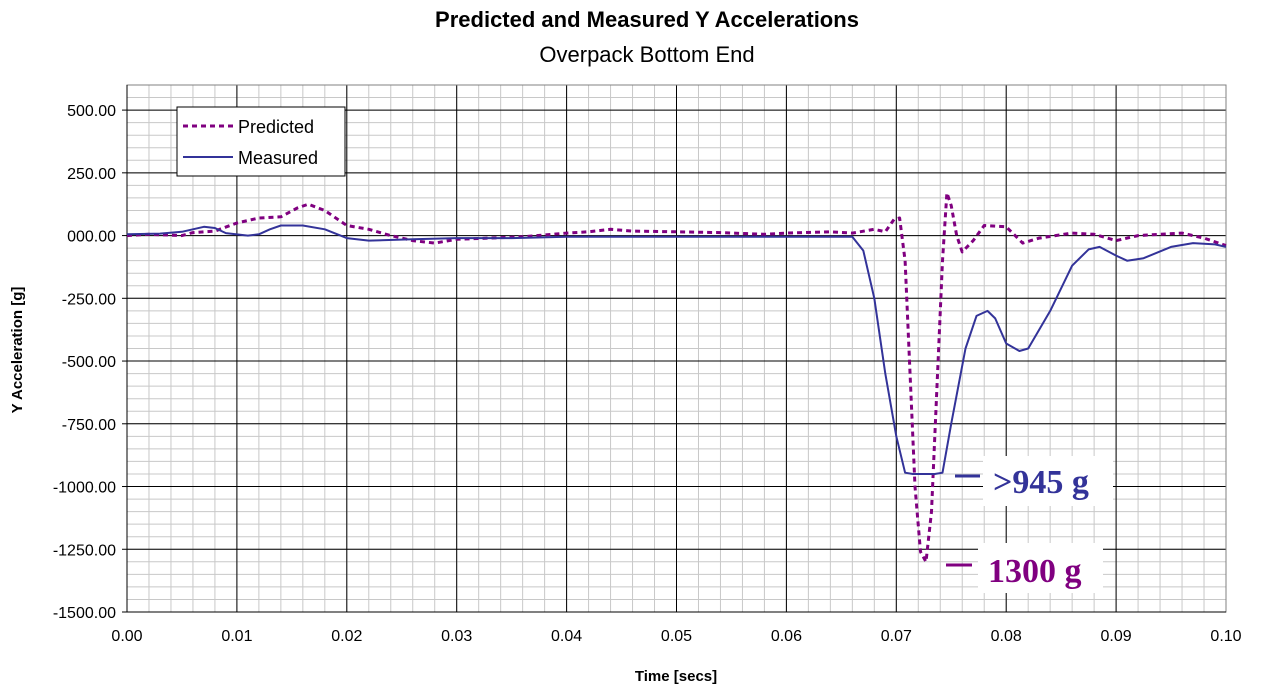 The width and height of the screenshot is (1264, 692). Describe the element at coordinates (84, 488) in the screenshot. I see `y-tick-label: -1000.00` at that location.